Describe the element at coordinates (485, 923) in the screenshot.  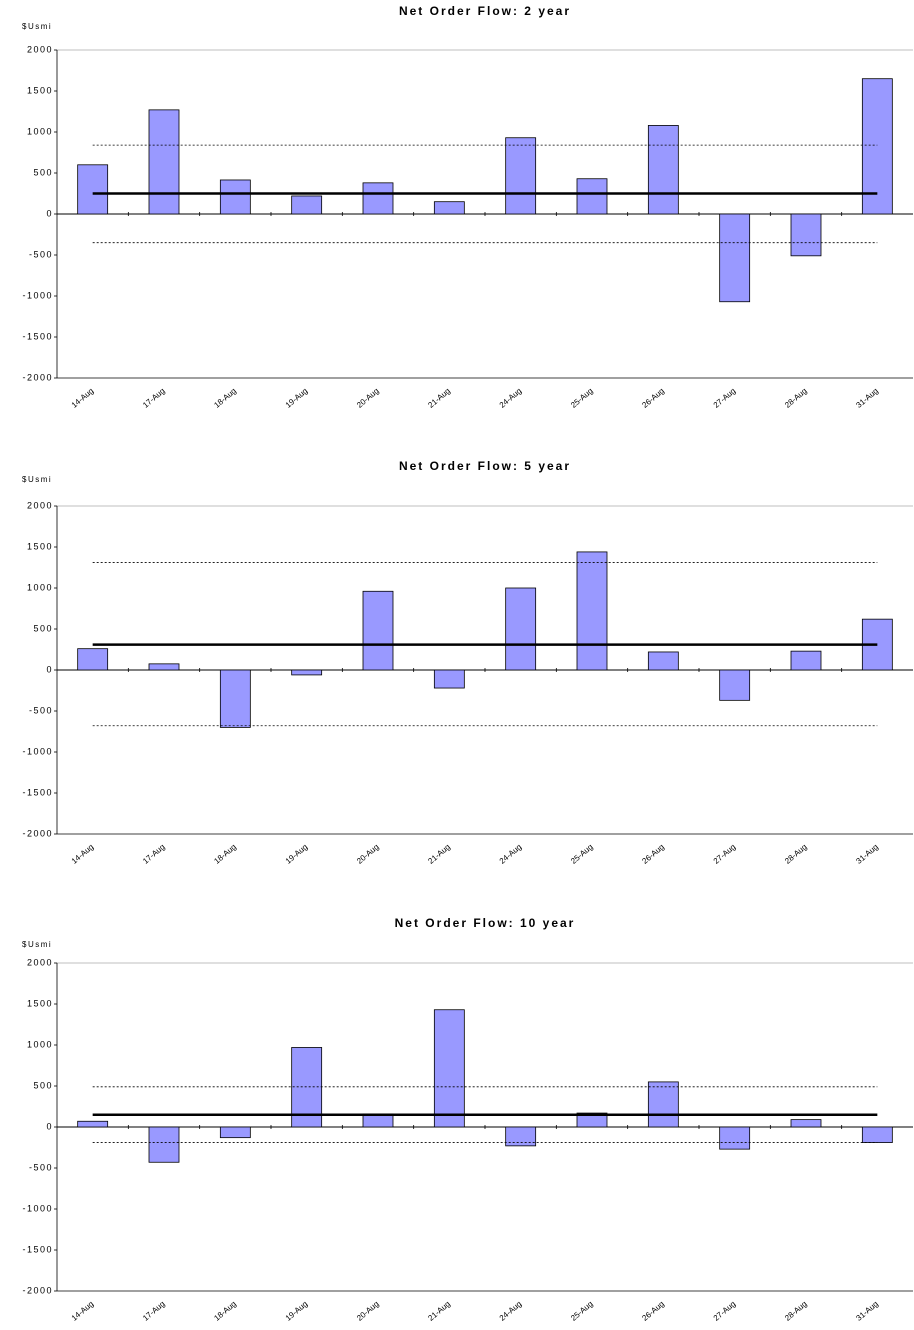
I see `chart-title: Net Order Flow: 10 year` at that location.